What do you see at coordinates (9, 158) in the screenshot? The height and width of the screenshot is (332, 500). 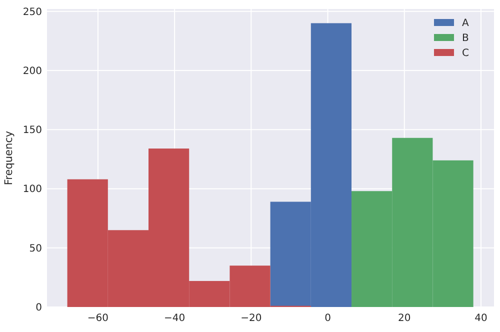 I see `y-axis-title: Frequency` at bounding box center [9, 158].